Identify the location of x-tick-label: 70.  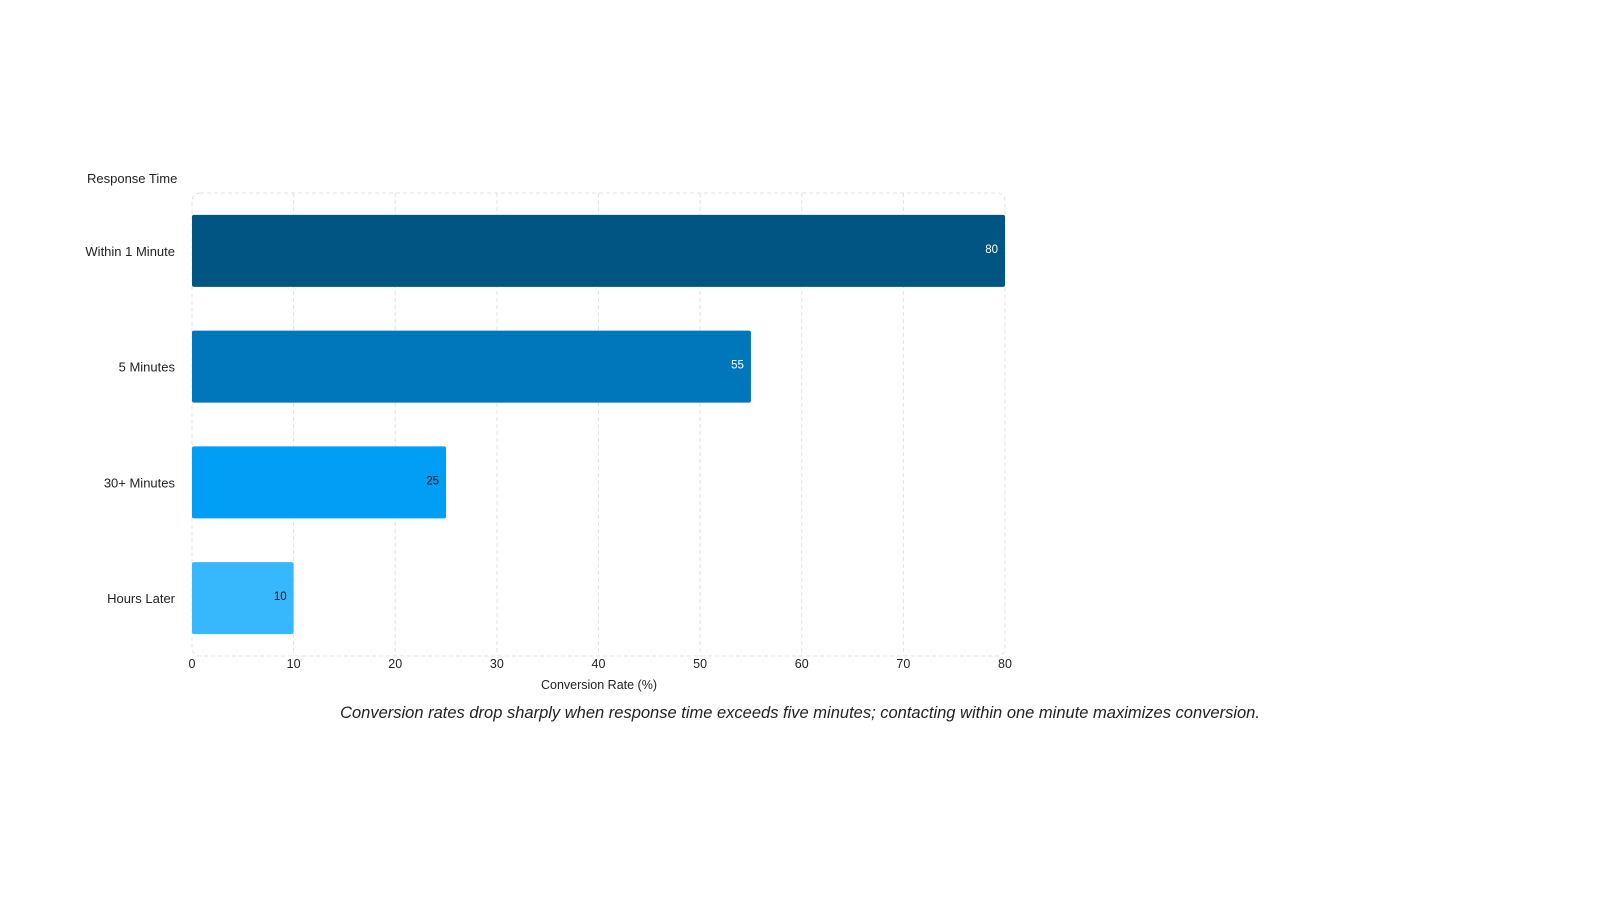
(903, 664).